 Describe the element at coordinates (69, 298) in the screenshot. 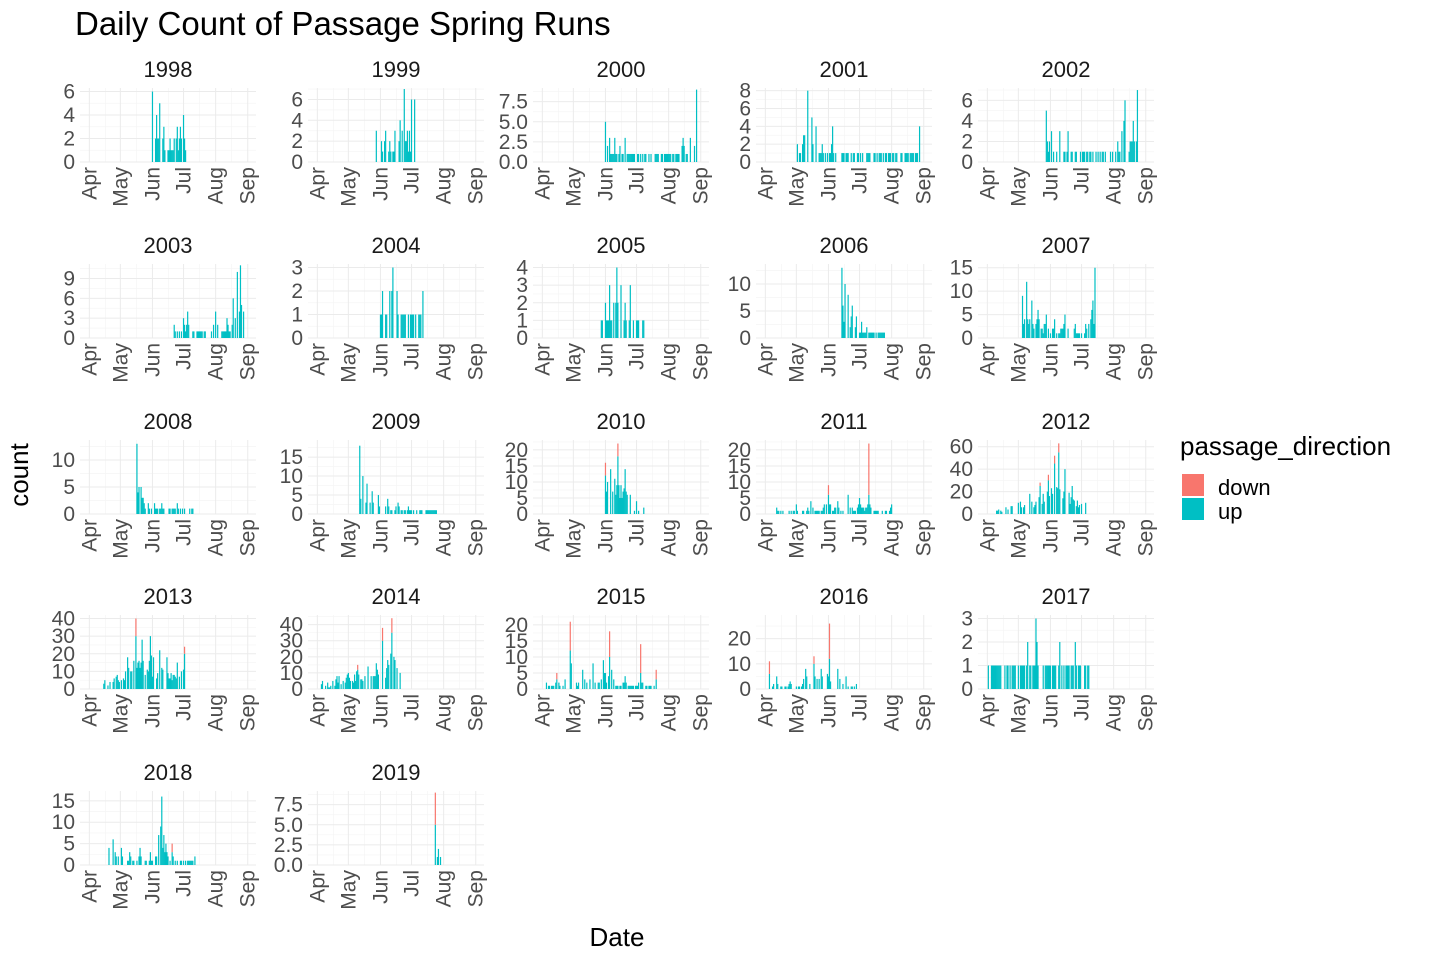

I see `y-tick-label: 6` at that location.